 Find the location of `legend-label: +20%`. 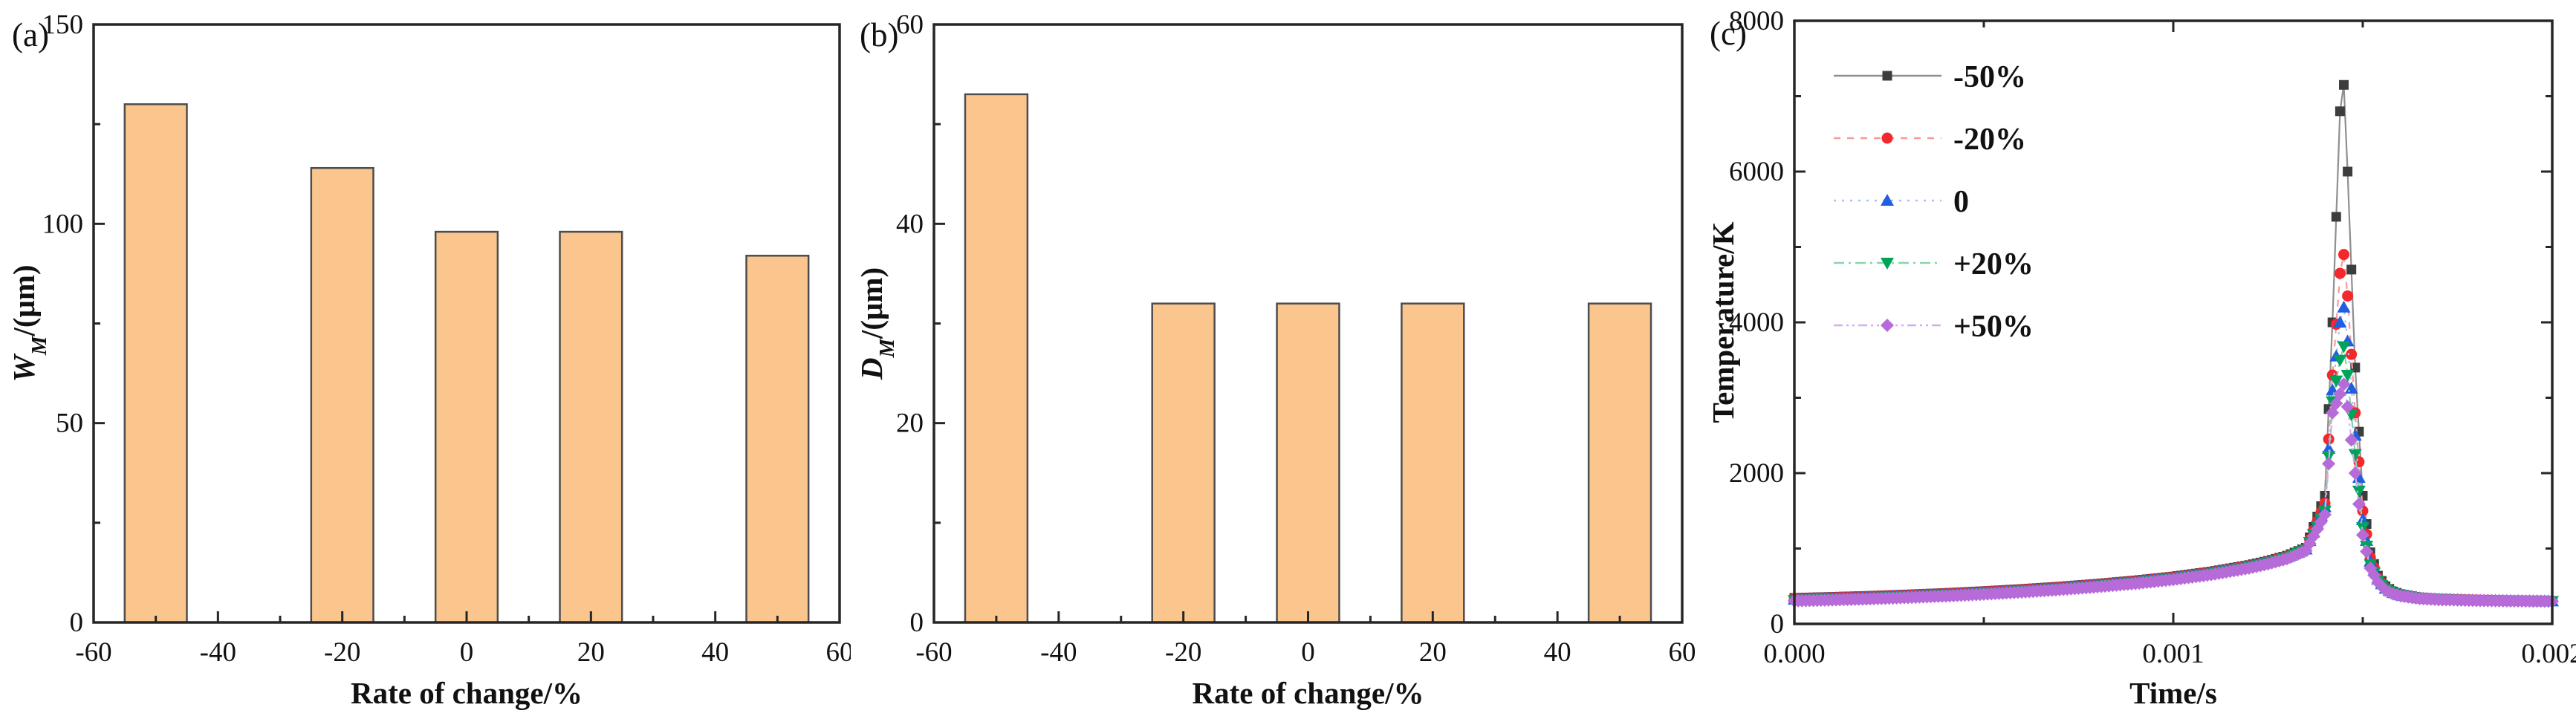

legend-label: +20% is located at coordinates (1993, 264).